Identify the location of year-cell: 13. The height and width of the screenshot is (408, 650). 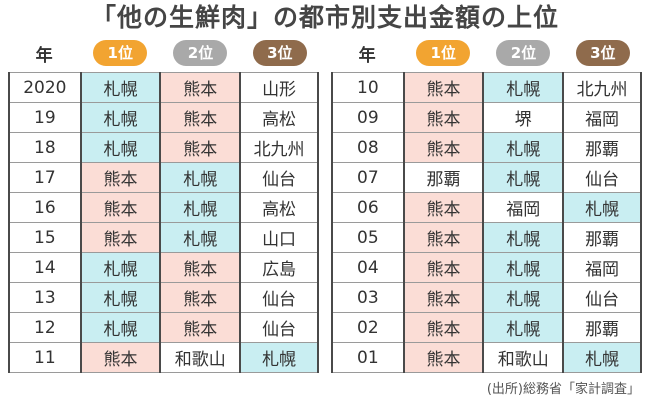
(44, 297).